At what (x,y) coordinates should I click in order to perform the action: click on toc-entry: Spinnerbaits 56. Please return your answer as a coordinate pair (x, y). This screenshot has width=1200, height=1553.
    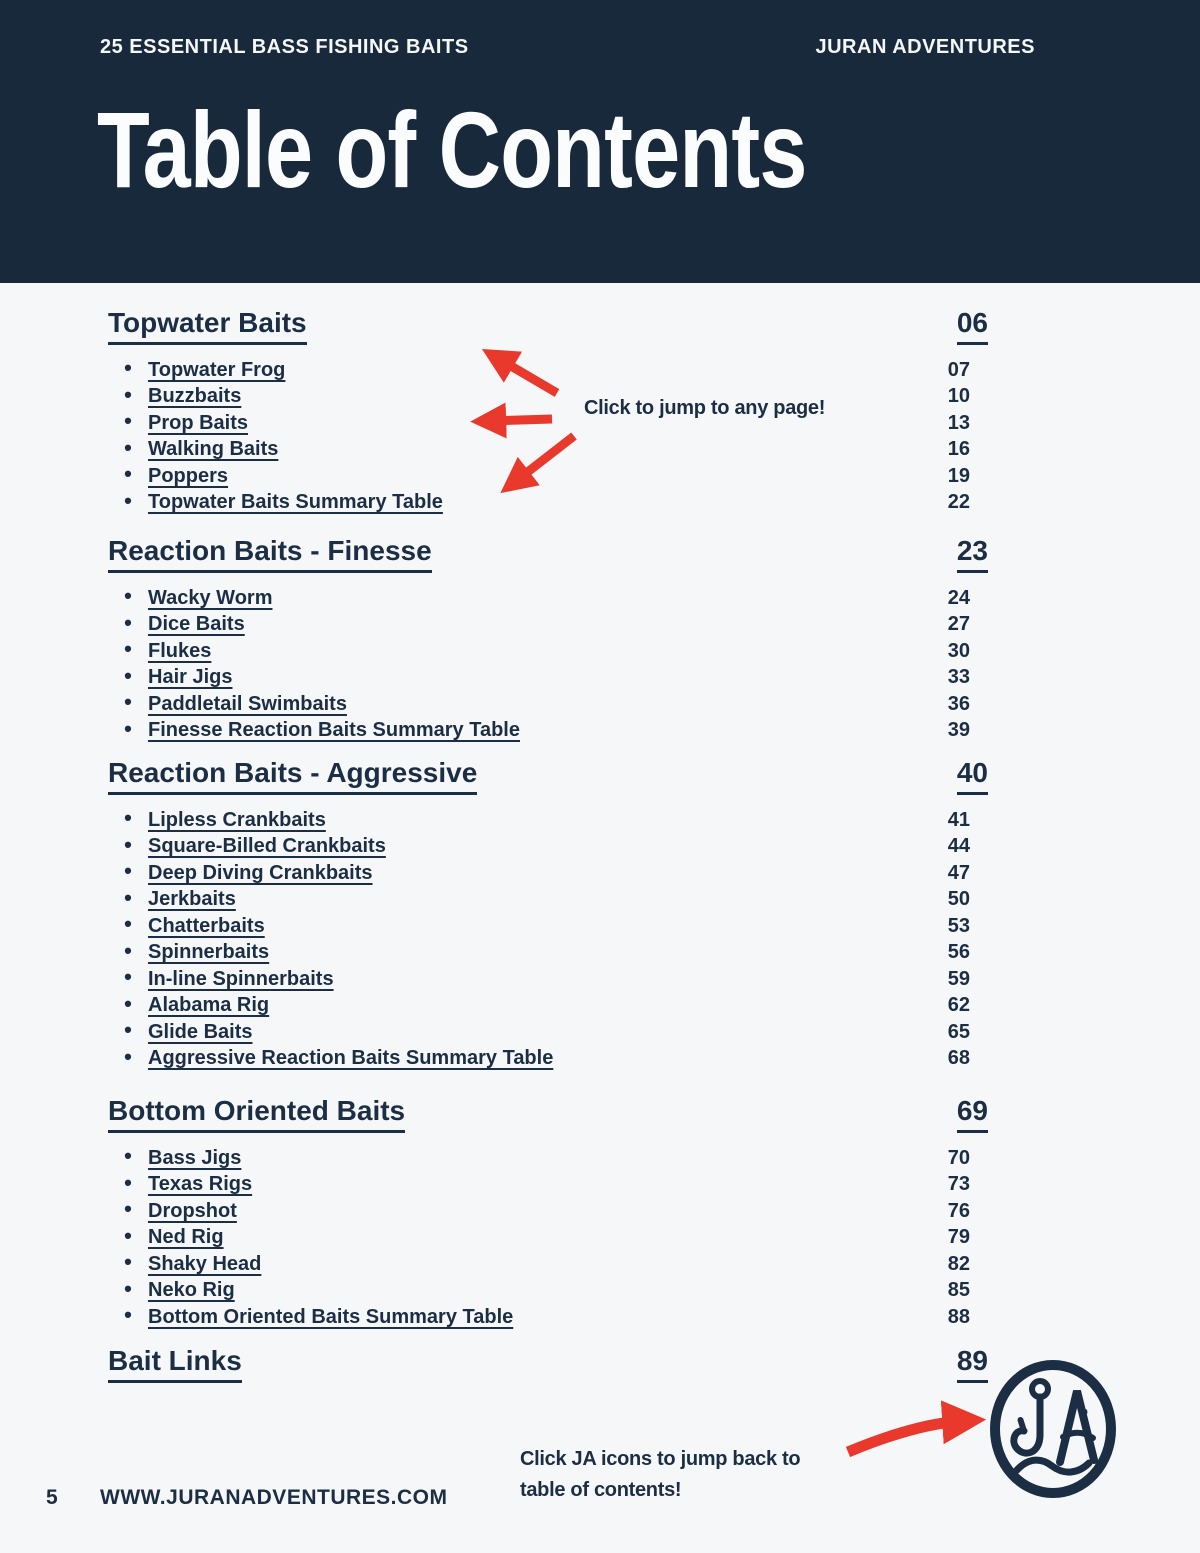
    Looking at the image, I should click on (548, 953).